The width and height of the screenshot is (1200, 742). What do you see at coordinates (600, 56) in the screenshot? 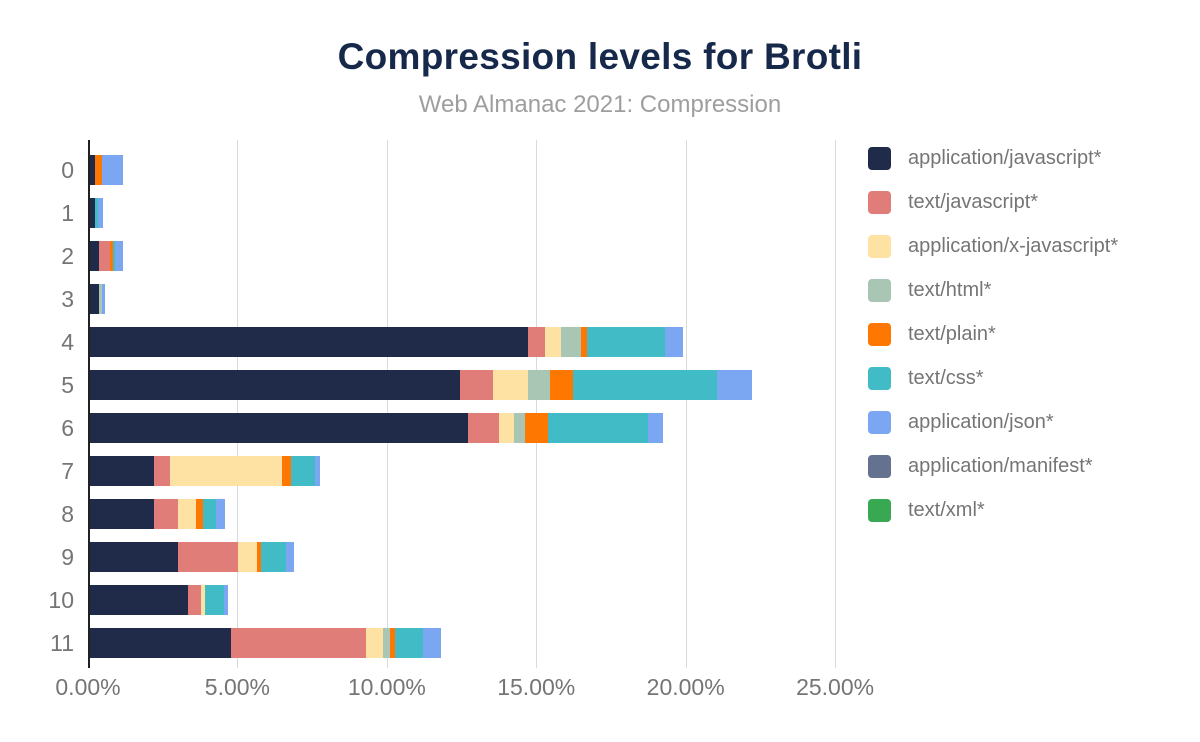
I see `chart-title: Compression levels for Brotli` at bounding box center [600, 56].